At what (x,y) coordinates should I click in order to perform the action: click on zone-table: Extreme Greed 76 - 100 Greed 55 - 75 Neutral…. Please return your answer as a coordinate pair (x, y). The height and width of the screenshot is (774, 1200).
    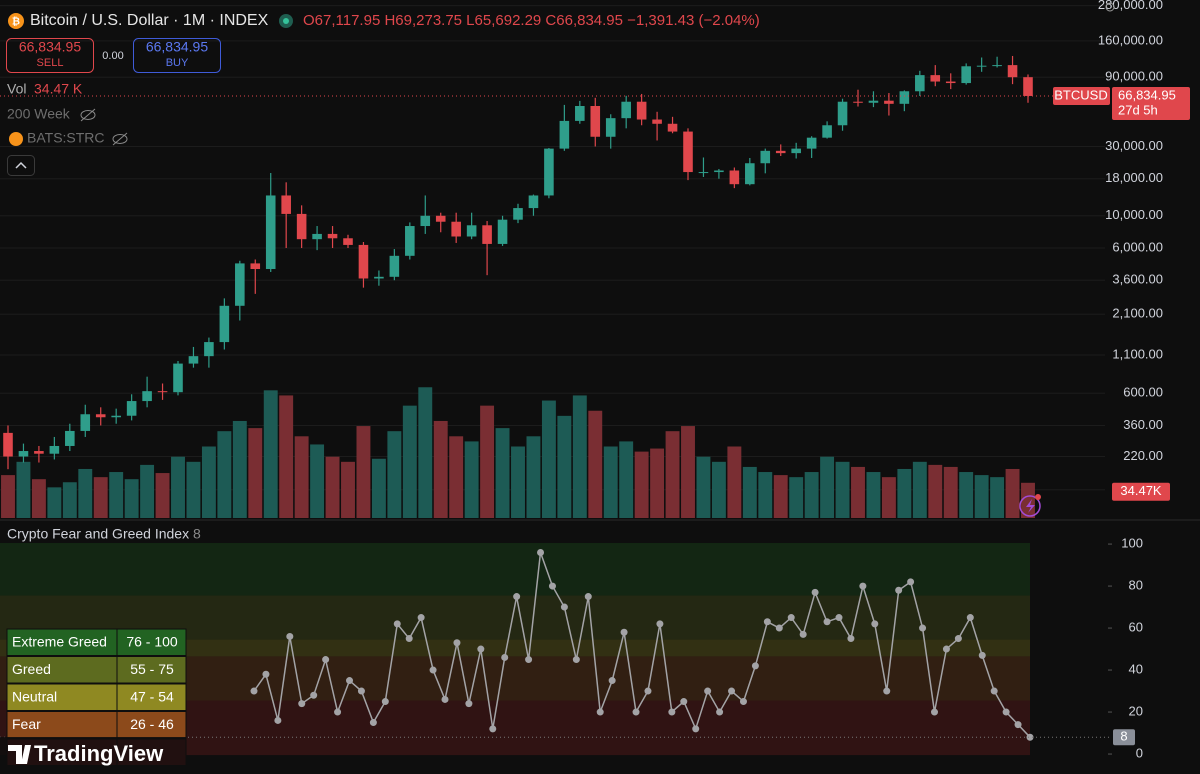
    Looking at the image, I should click on (96, 697).